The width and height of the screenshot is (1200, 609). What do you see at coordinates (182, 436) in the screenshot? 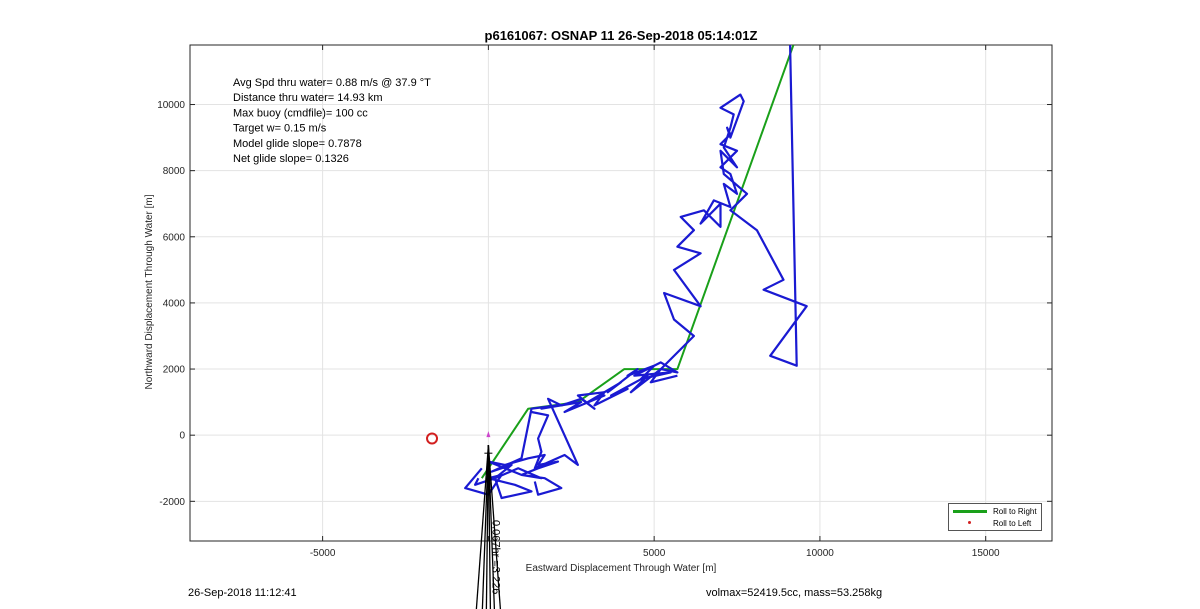
I see `y-tick-label: 0` at bounding box center [182, 436].